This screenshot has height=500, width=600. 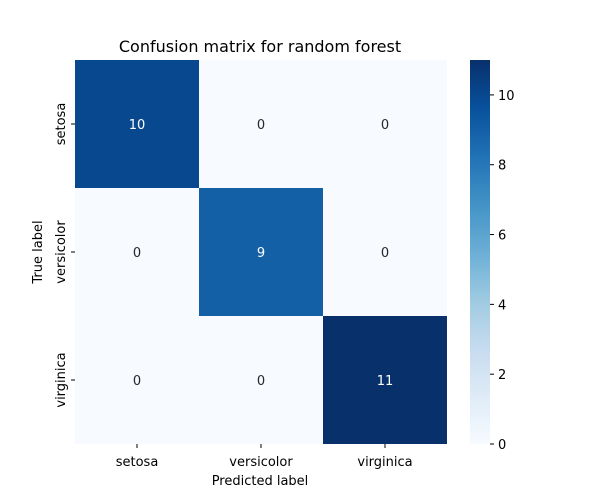 What do you see at coordinates (137, 462) in the screenshot?
I see `x-tick-label-0: setosa` at bounding box center [137, 462].